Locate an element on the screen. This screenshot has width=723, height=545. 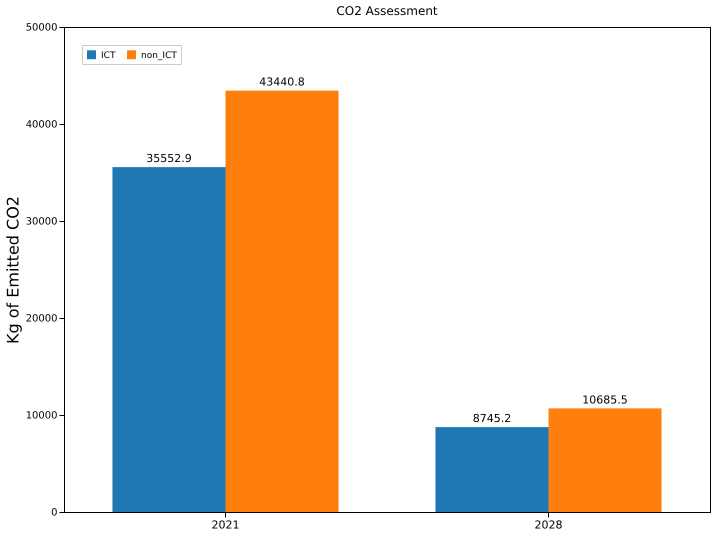
y-tick-label: 40000 is located at coordinates (42, 125).